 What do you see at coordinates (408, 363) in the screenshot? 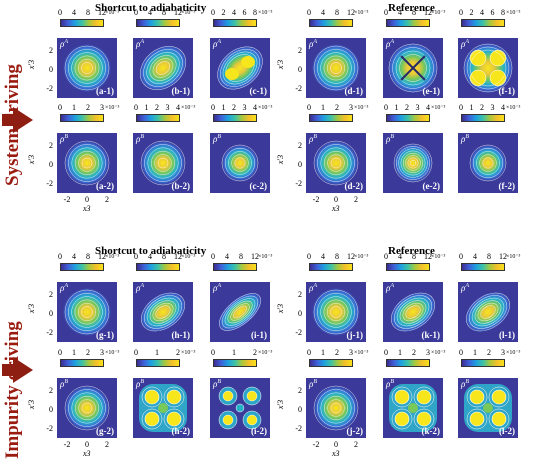
I see `colorbar-k2` at bounding box center [408, 363].